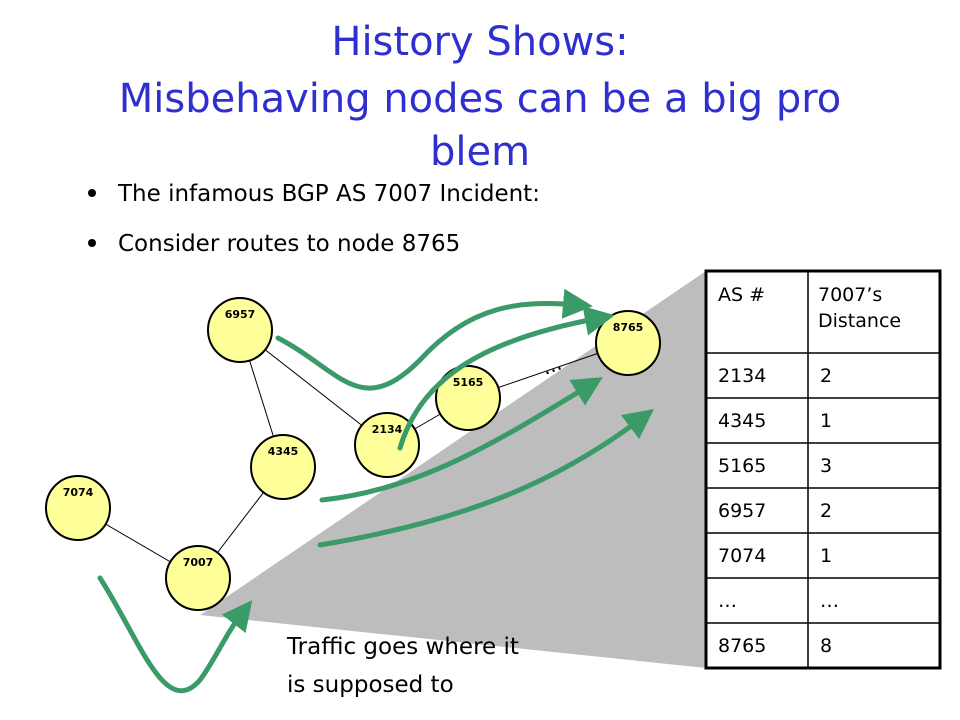 This screenshot has width=960, height=720. I want to click on caption: is supposed to, so click(370, 685).